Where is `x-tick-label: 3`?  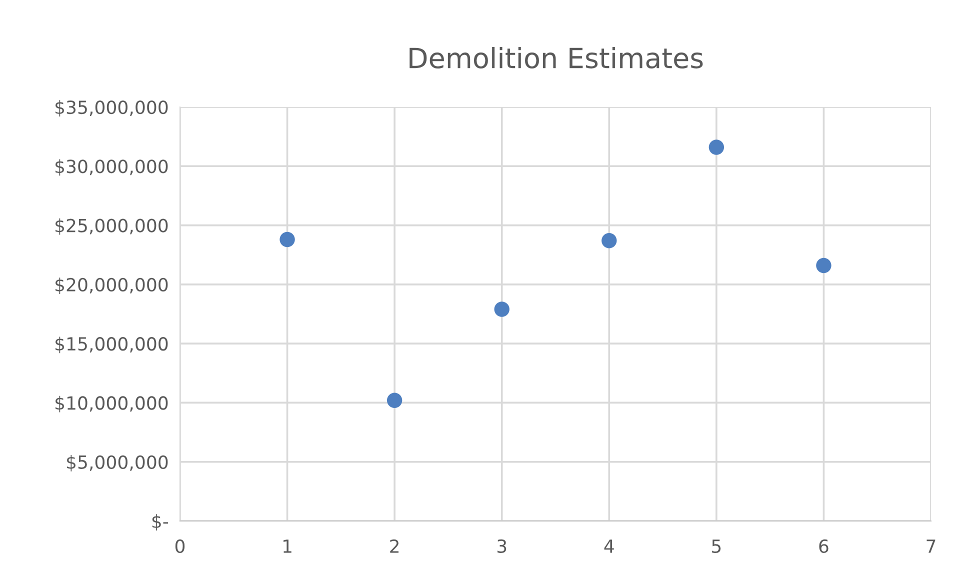
x-tick-label: 3 is located at coordinates (501, 546).